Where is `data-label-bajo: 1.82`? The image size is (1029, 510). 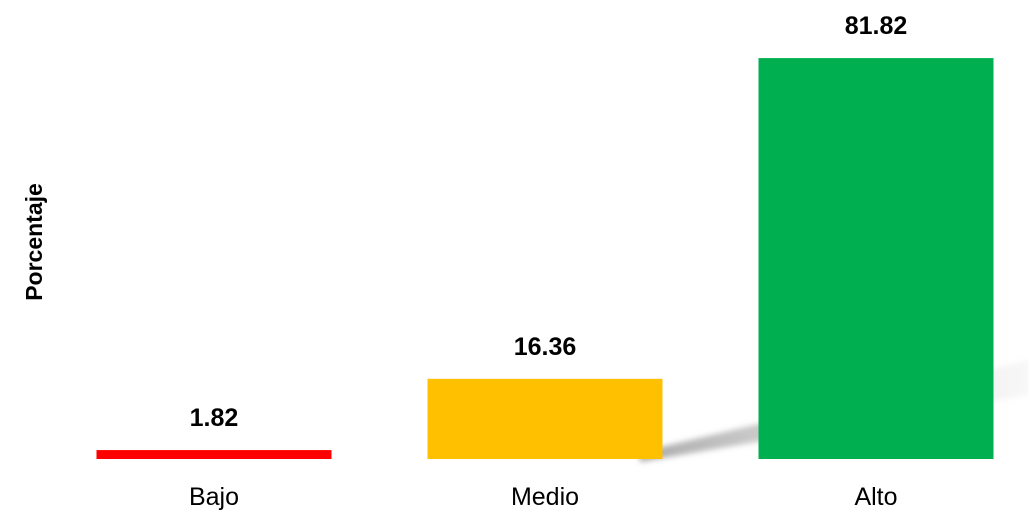
data-label-bajo: 1.82 is located at coordinates (214, 418).